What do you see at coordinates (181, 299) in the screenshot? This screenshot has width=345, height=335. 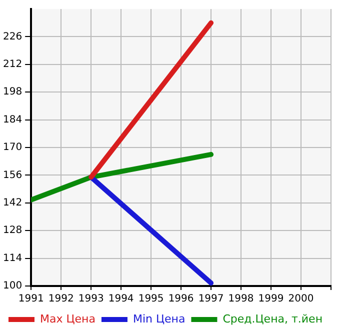 I see `x-tick-label: 1996` at bounding box center [181, 299].